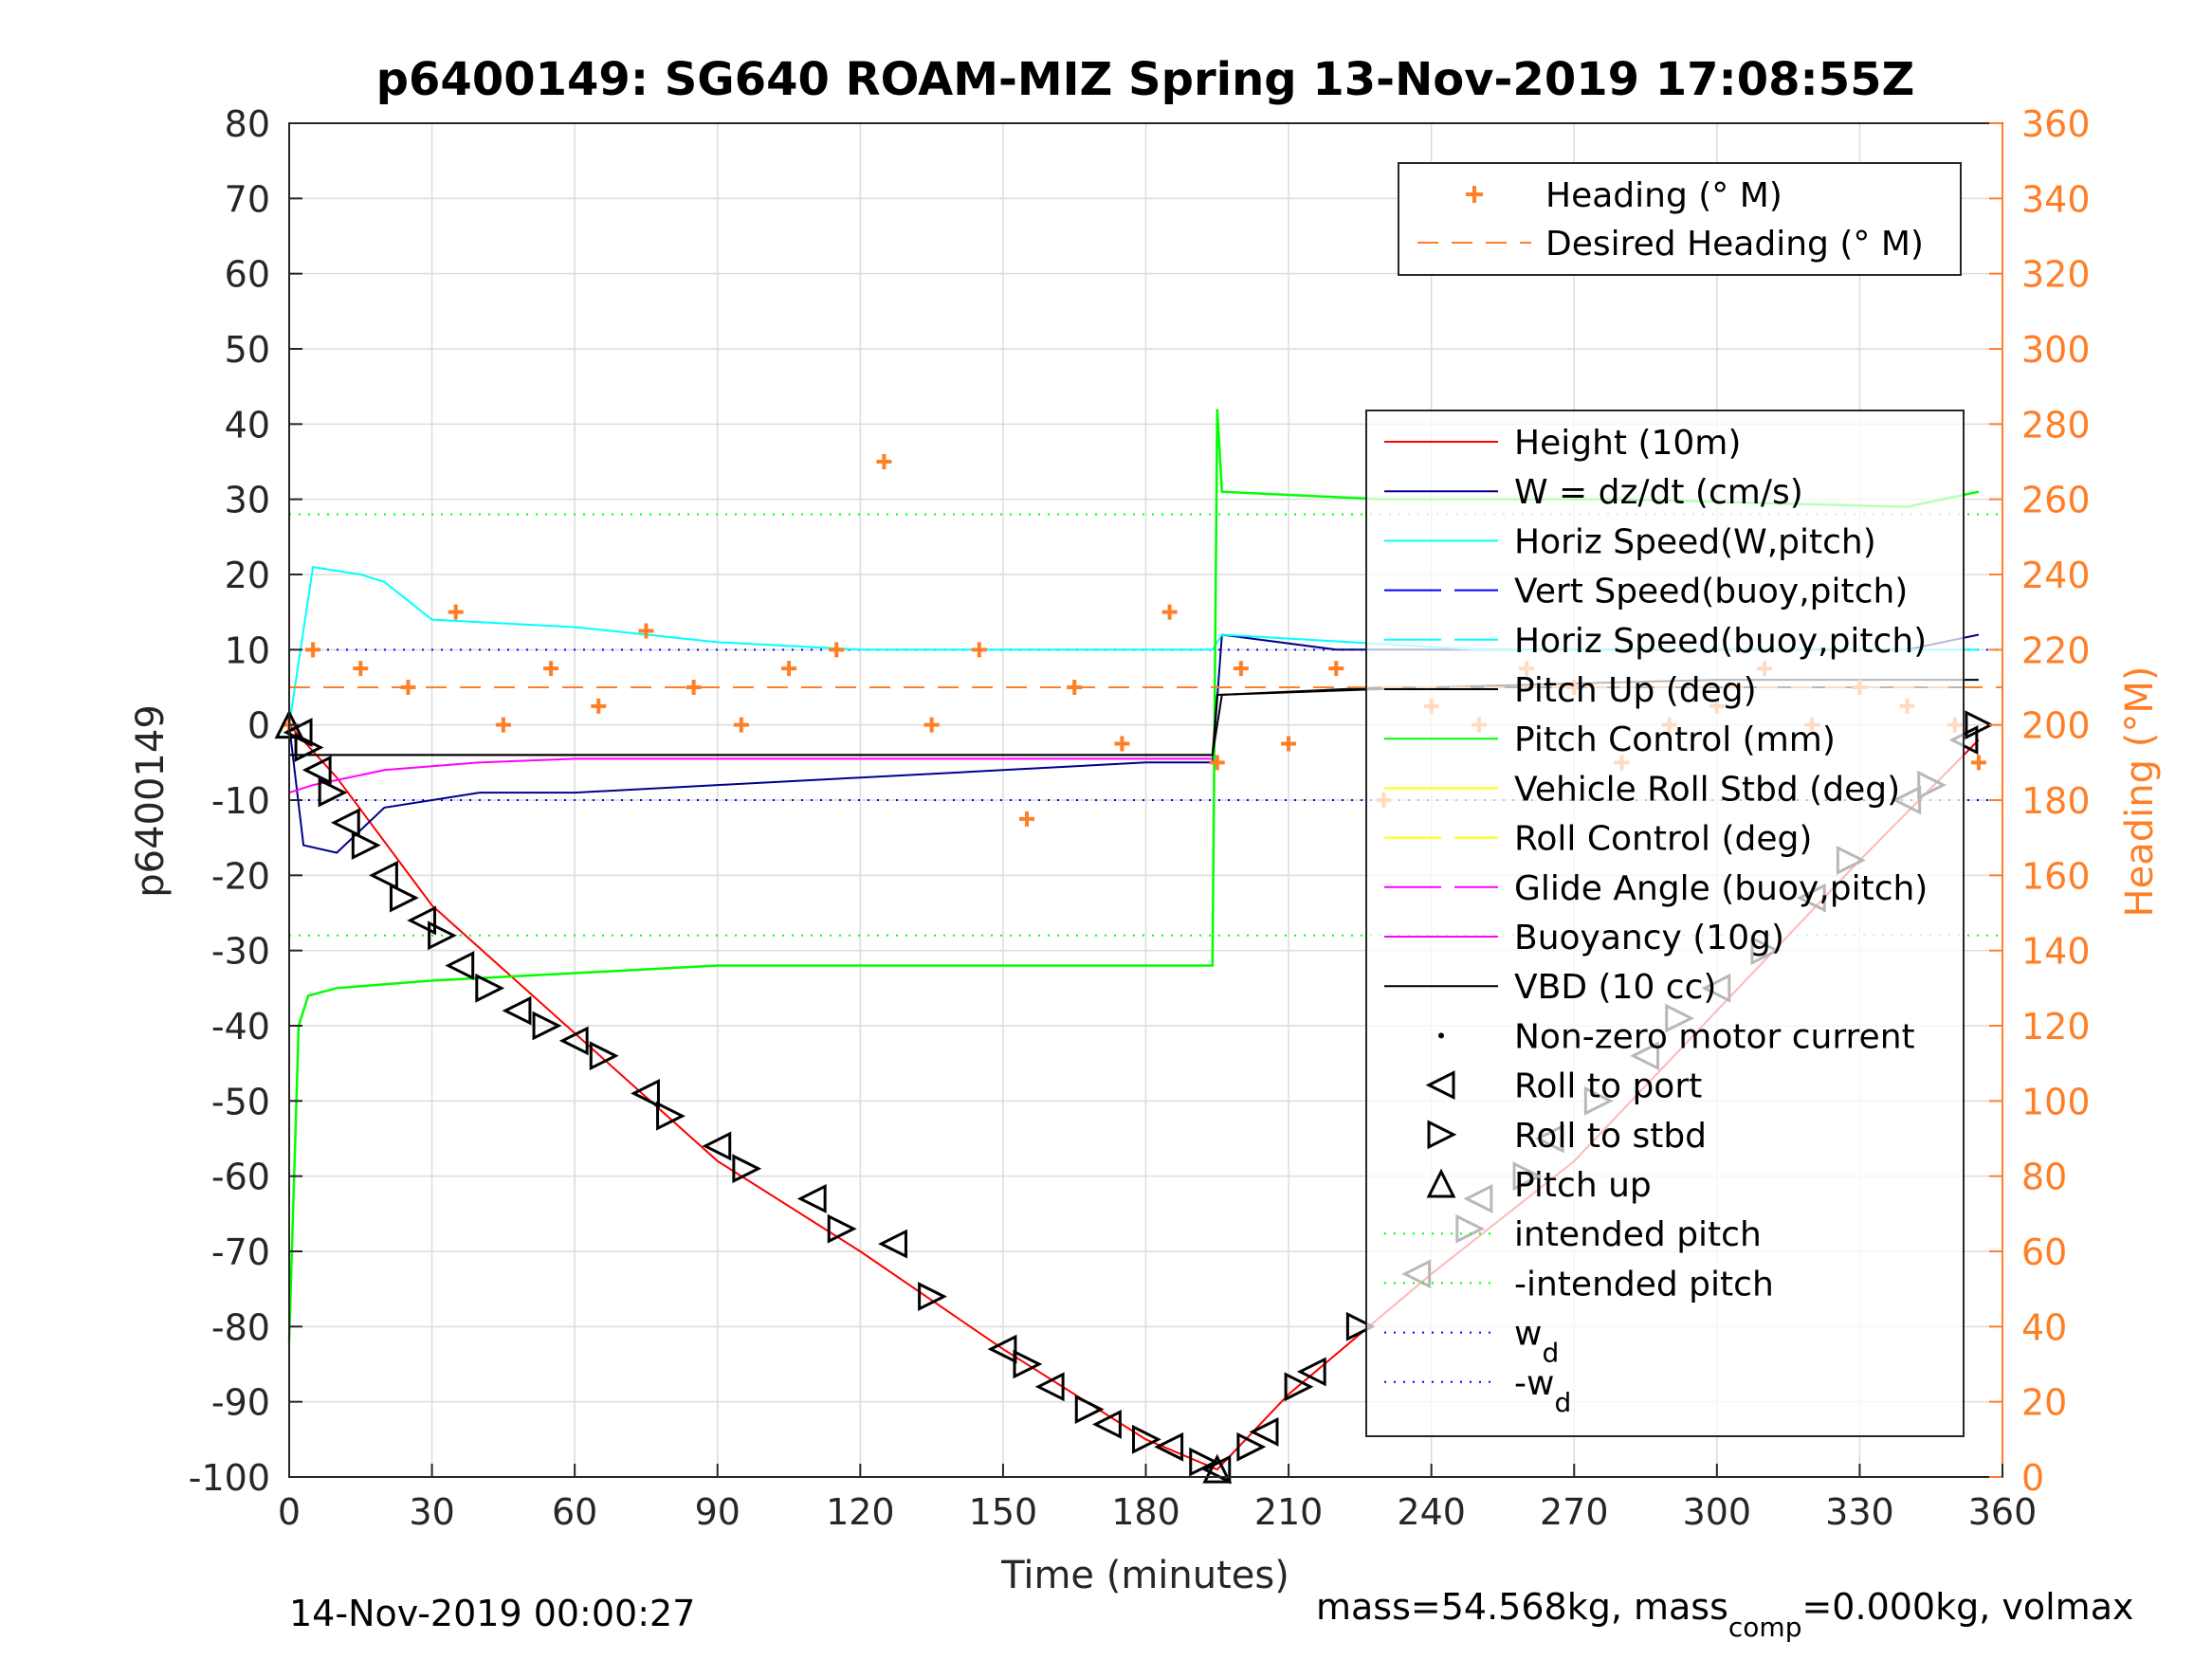 This screenshot has height=1659, width=2212. I want to click on legend-label: Non-zero motor current, so click(1714, 1036).